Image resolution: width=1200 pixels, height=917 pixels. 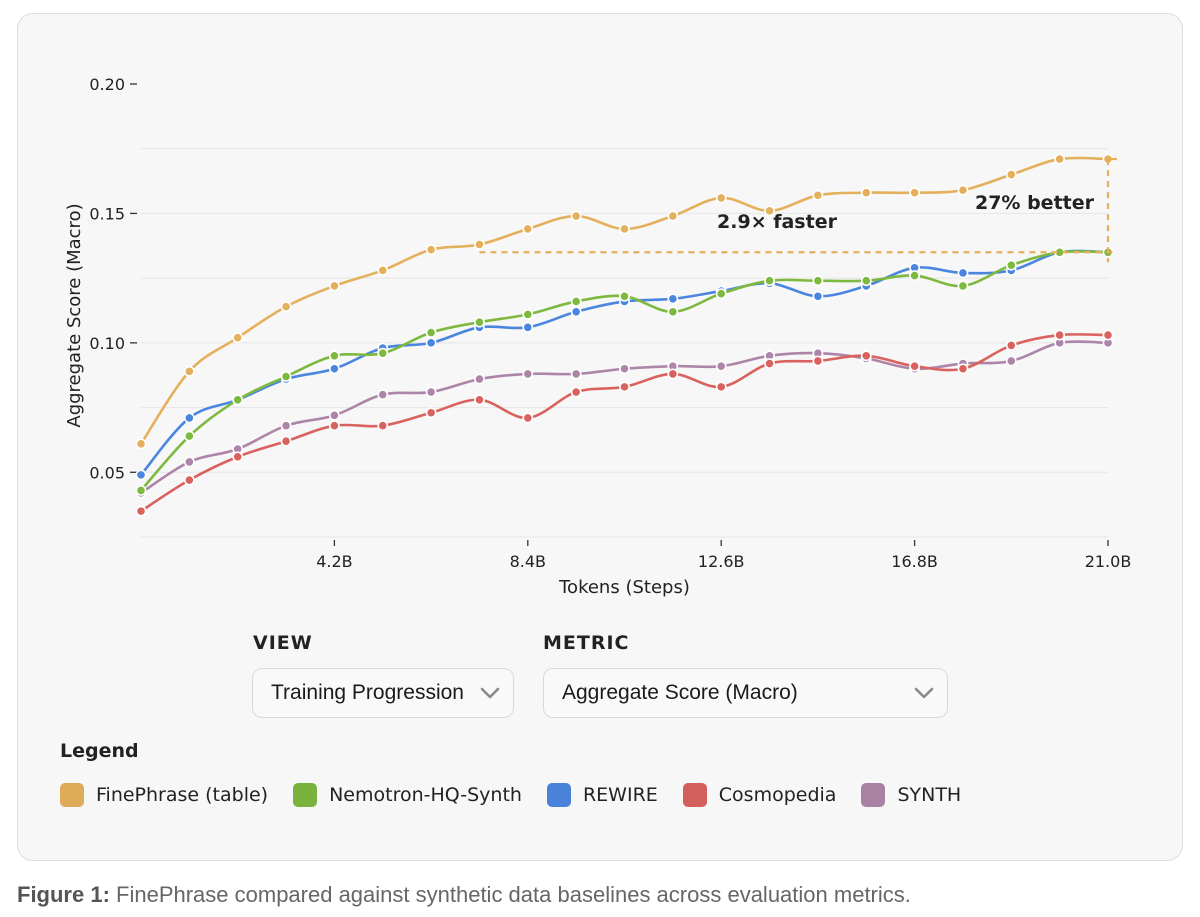 I want to click on legend-item: Cosmopedia, so click(x=759, y=795).